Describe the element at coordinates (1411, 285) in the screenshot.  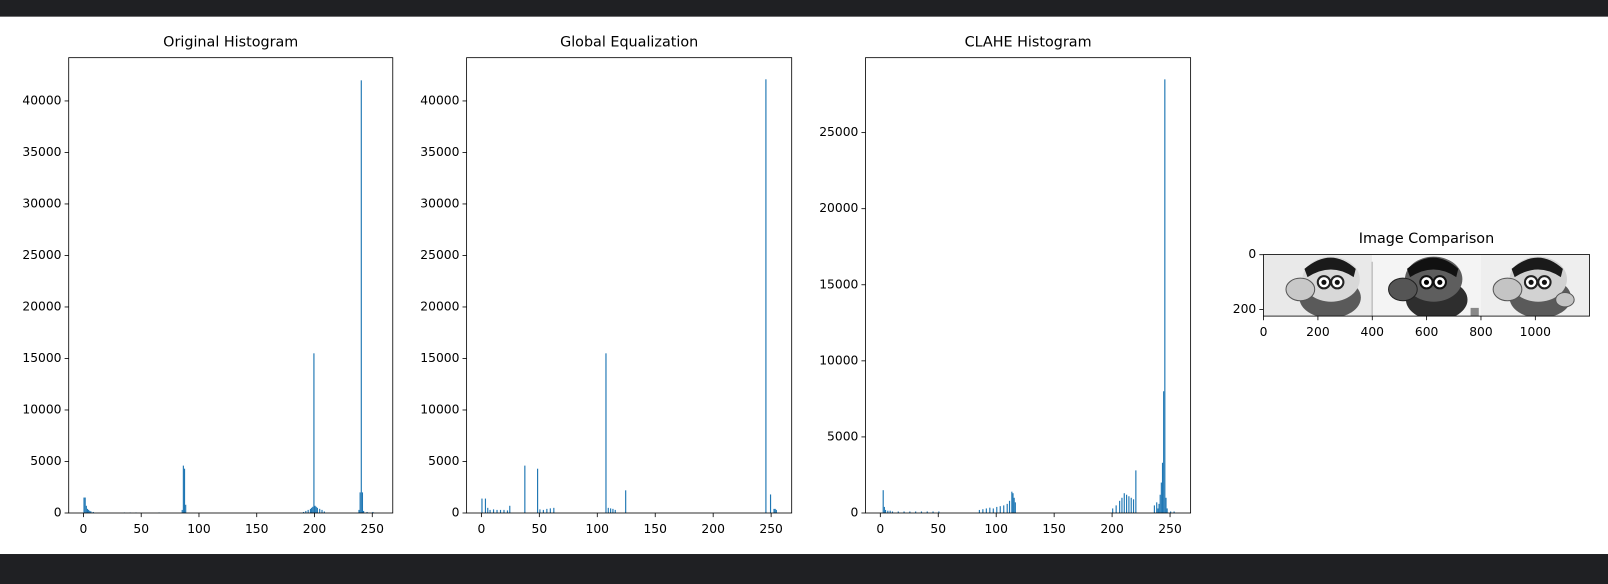
I see `subplot: Image Comparison 0 200 400 600 800 1000 0 200` at that location.